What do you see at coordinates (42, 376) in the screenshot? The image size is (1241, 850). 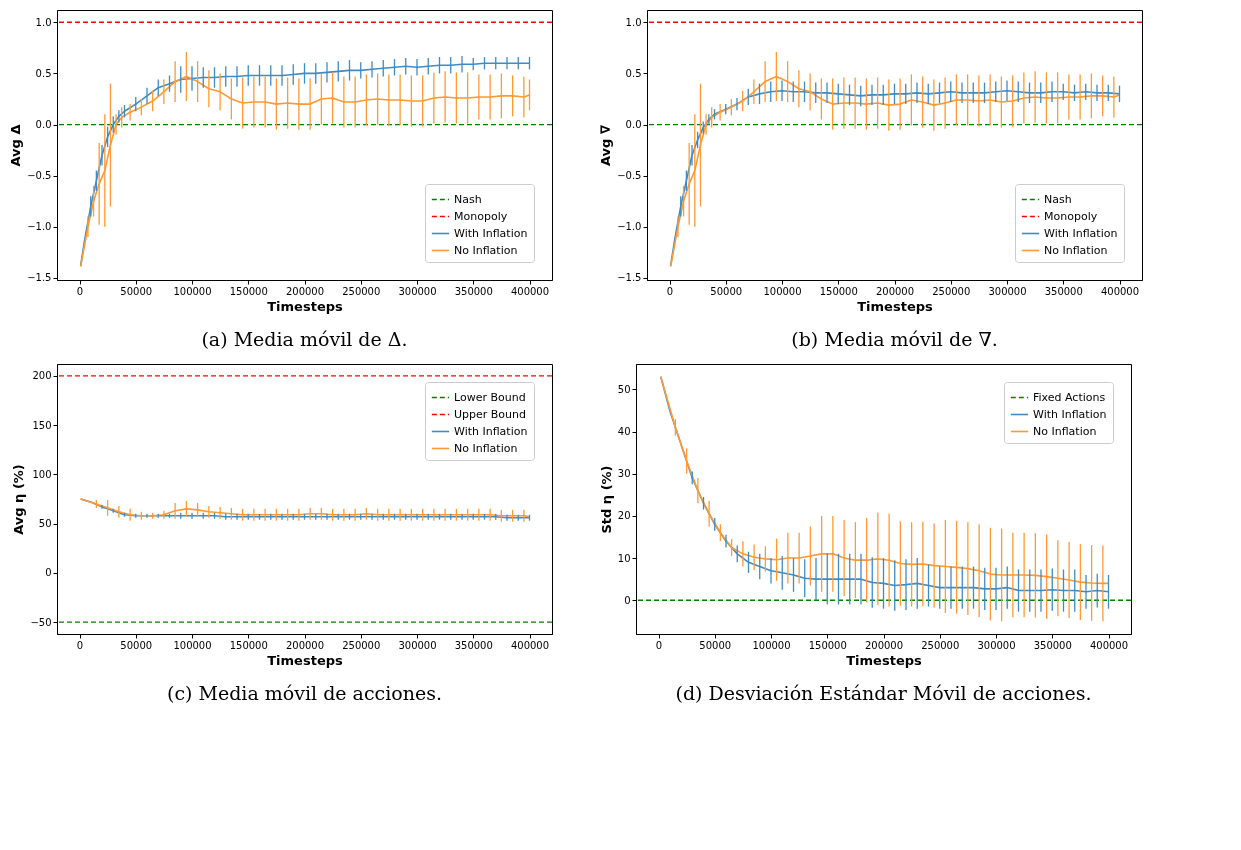 I see `y-tick-label: 200` at bounding box center [42, 376].